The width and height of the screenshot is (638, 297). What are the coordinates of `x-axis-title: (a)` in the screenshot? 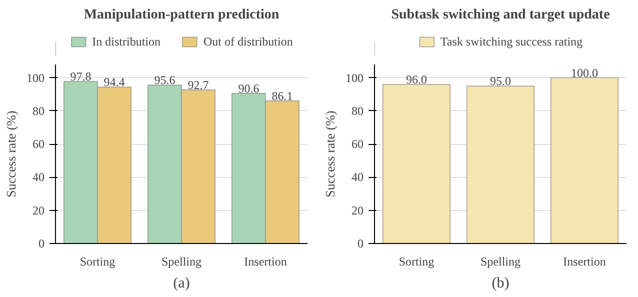 It's located at (181, 284).